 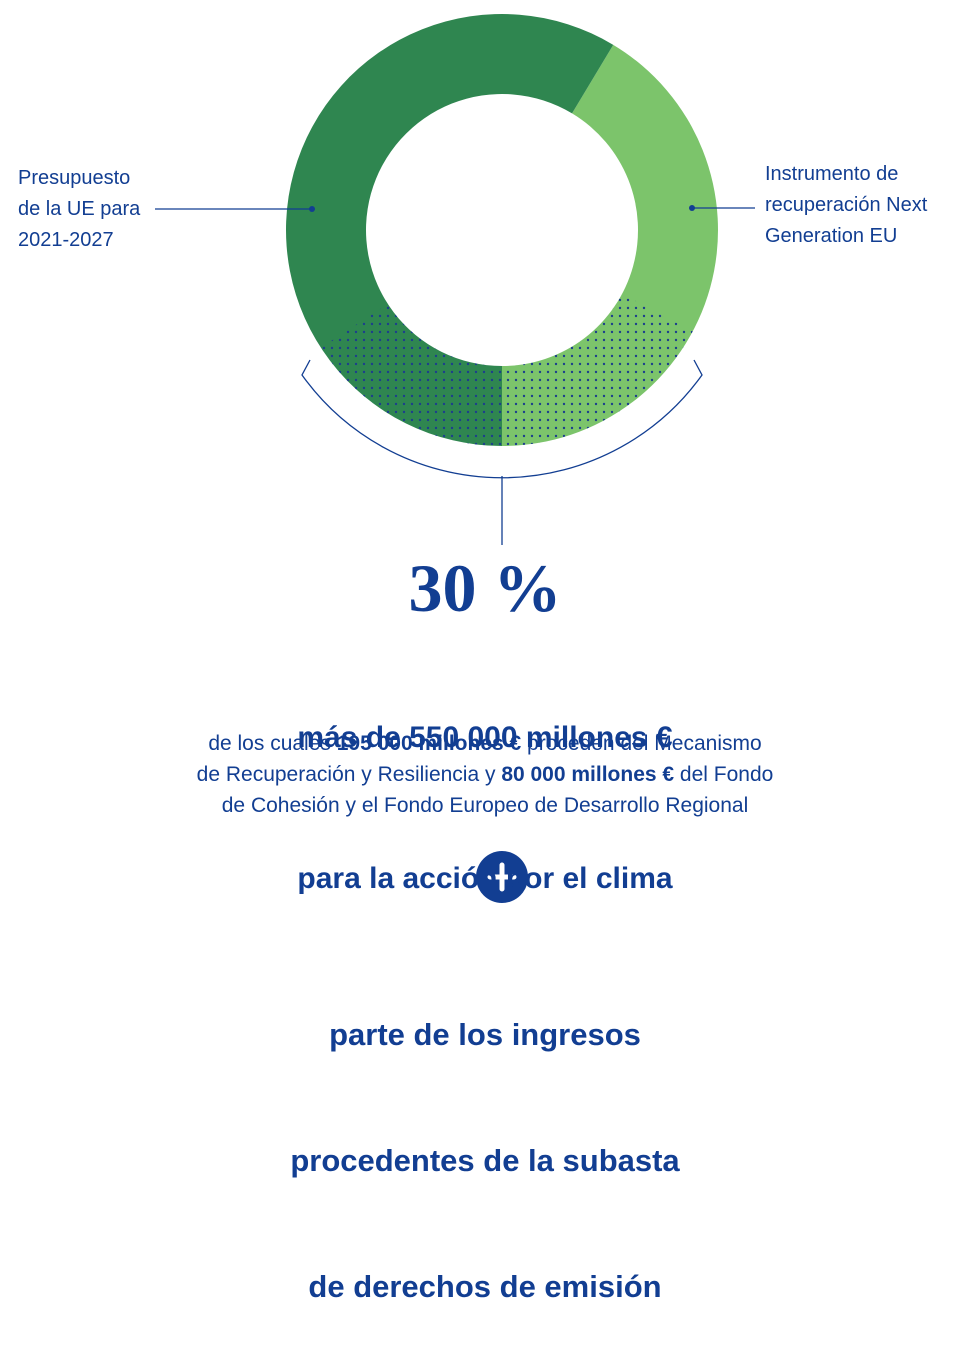 What do you see at coordinates (502, 877) in the screenshot?
I see `plus-sign` at bounding box center [502, 877].